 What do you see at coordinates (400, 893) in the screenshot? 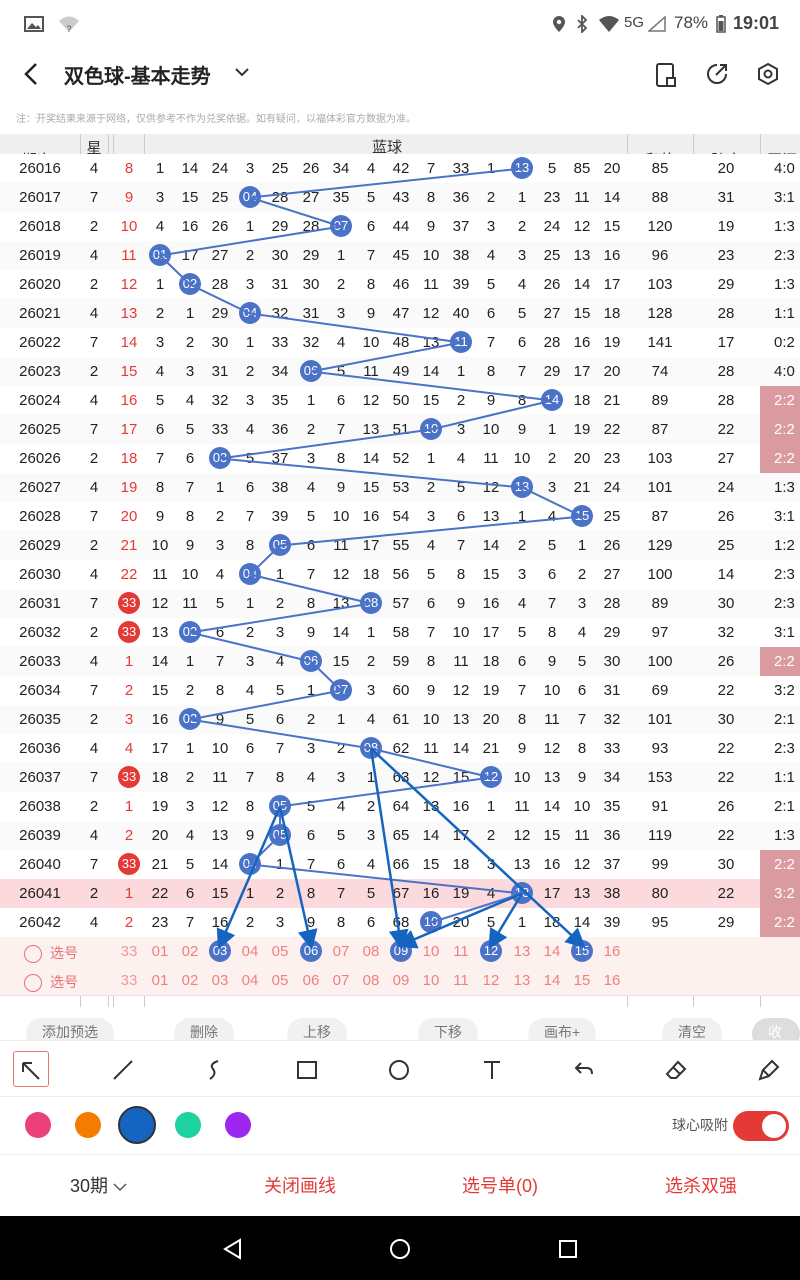
I see `table-row: 26041 2 1 22 6 15 1 2 8 7 5 67 16 19 4 13 17 13 38 80 22 3:2` at bounding box center [400, 893].